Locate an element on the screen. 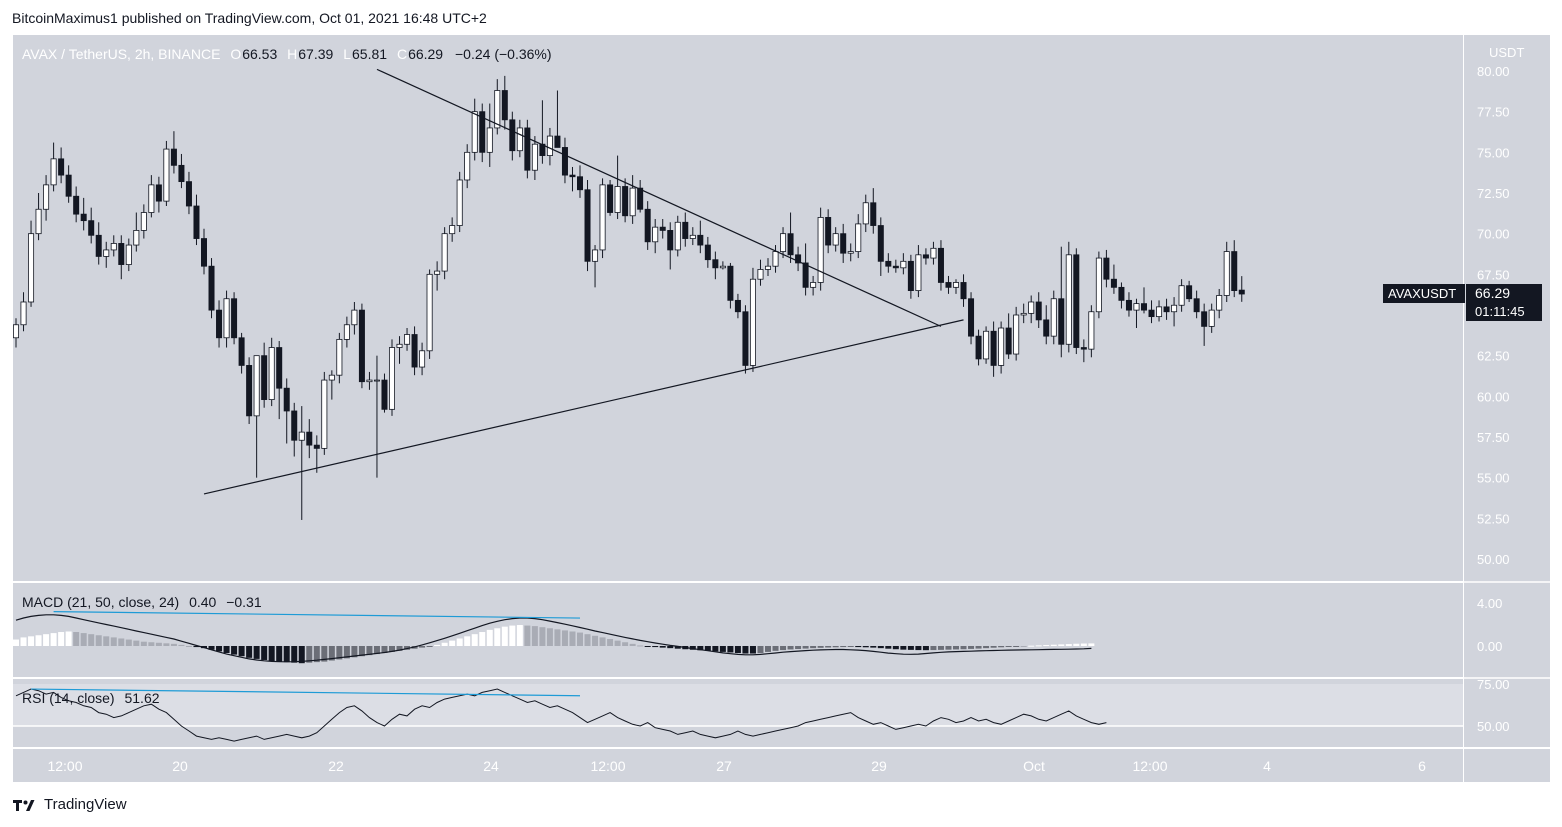 The width and height of the screenshot is (1562, 827). macd-axis-tick: 0.00 is located at coordinates (1489, 646).